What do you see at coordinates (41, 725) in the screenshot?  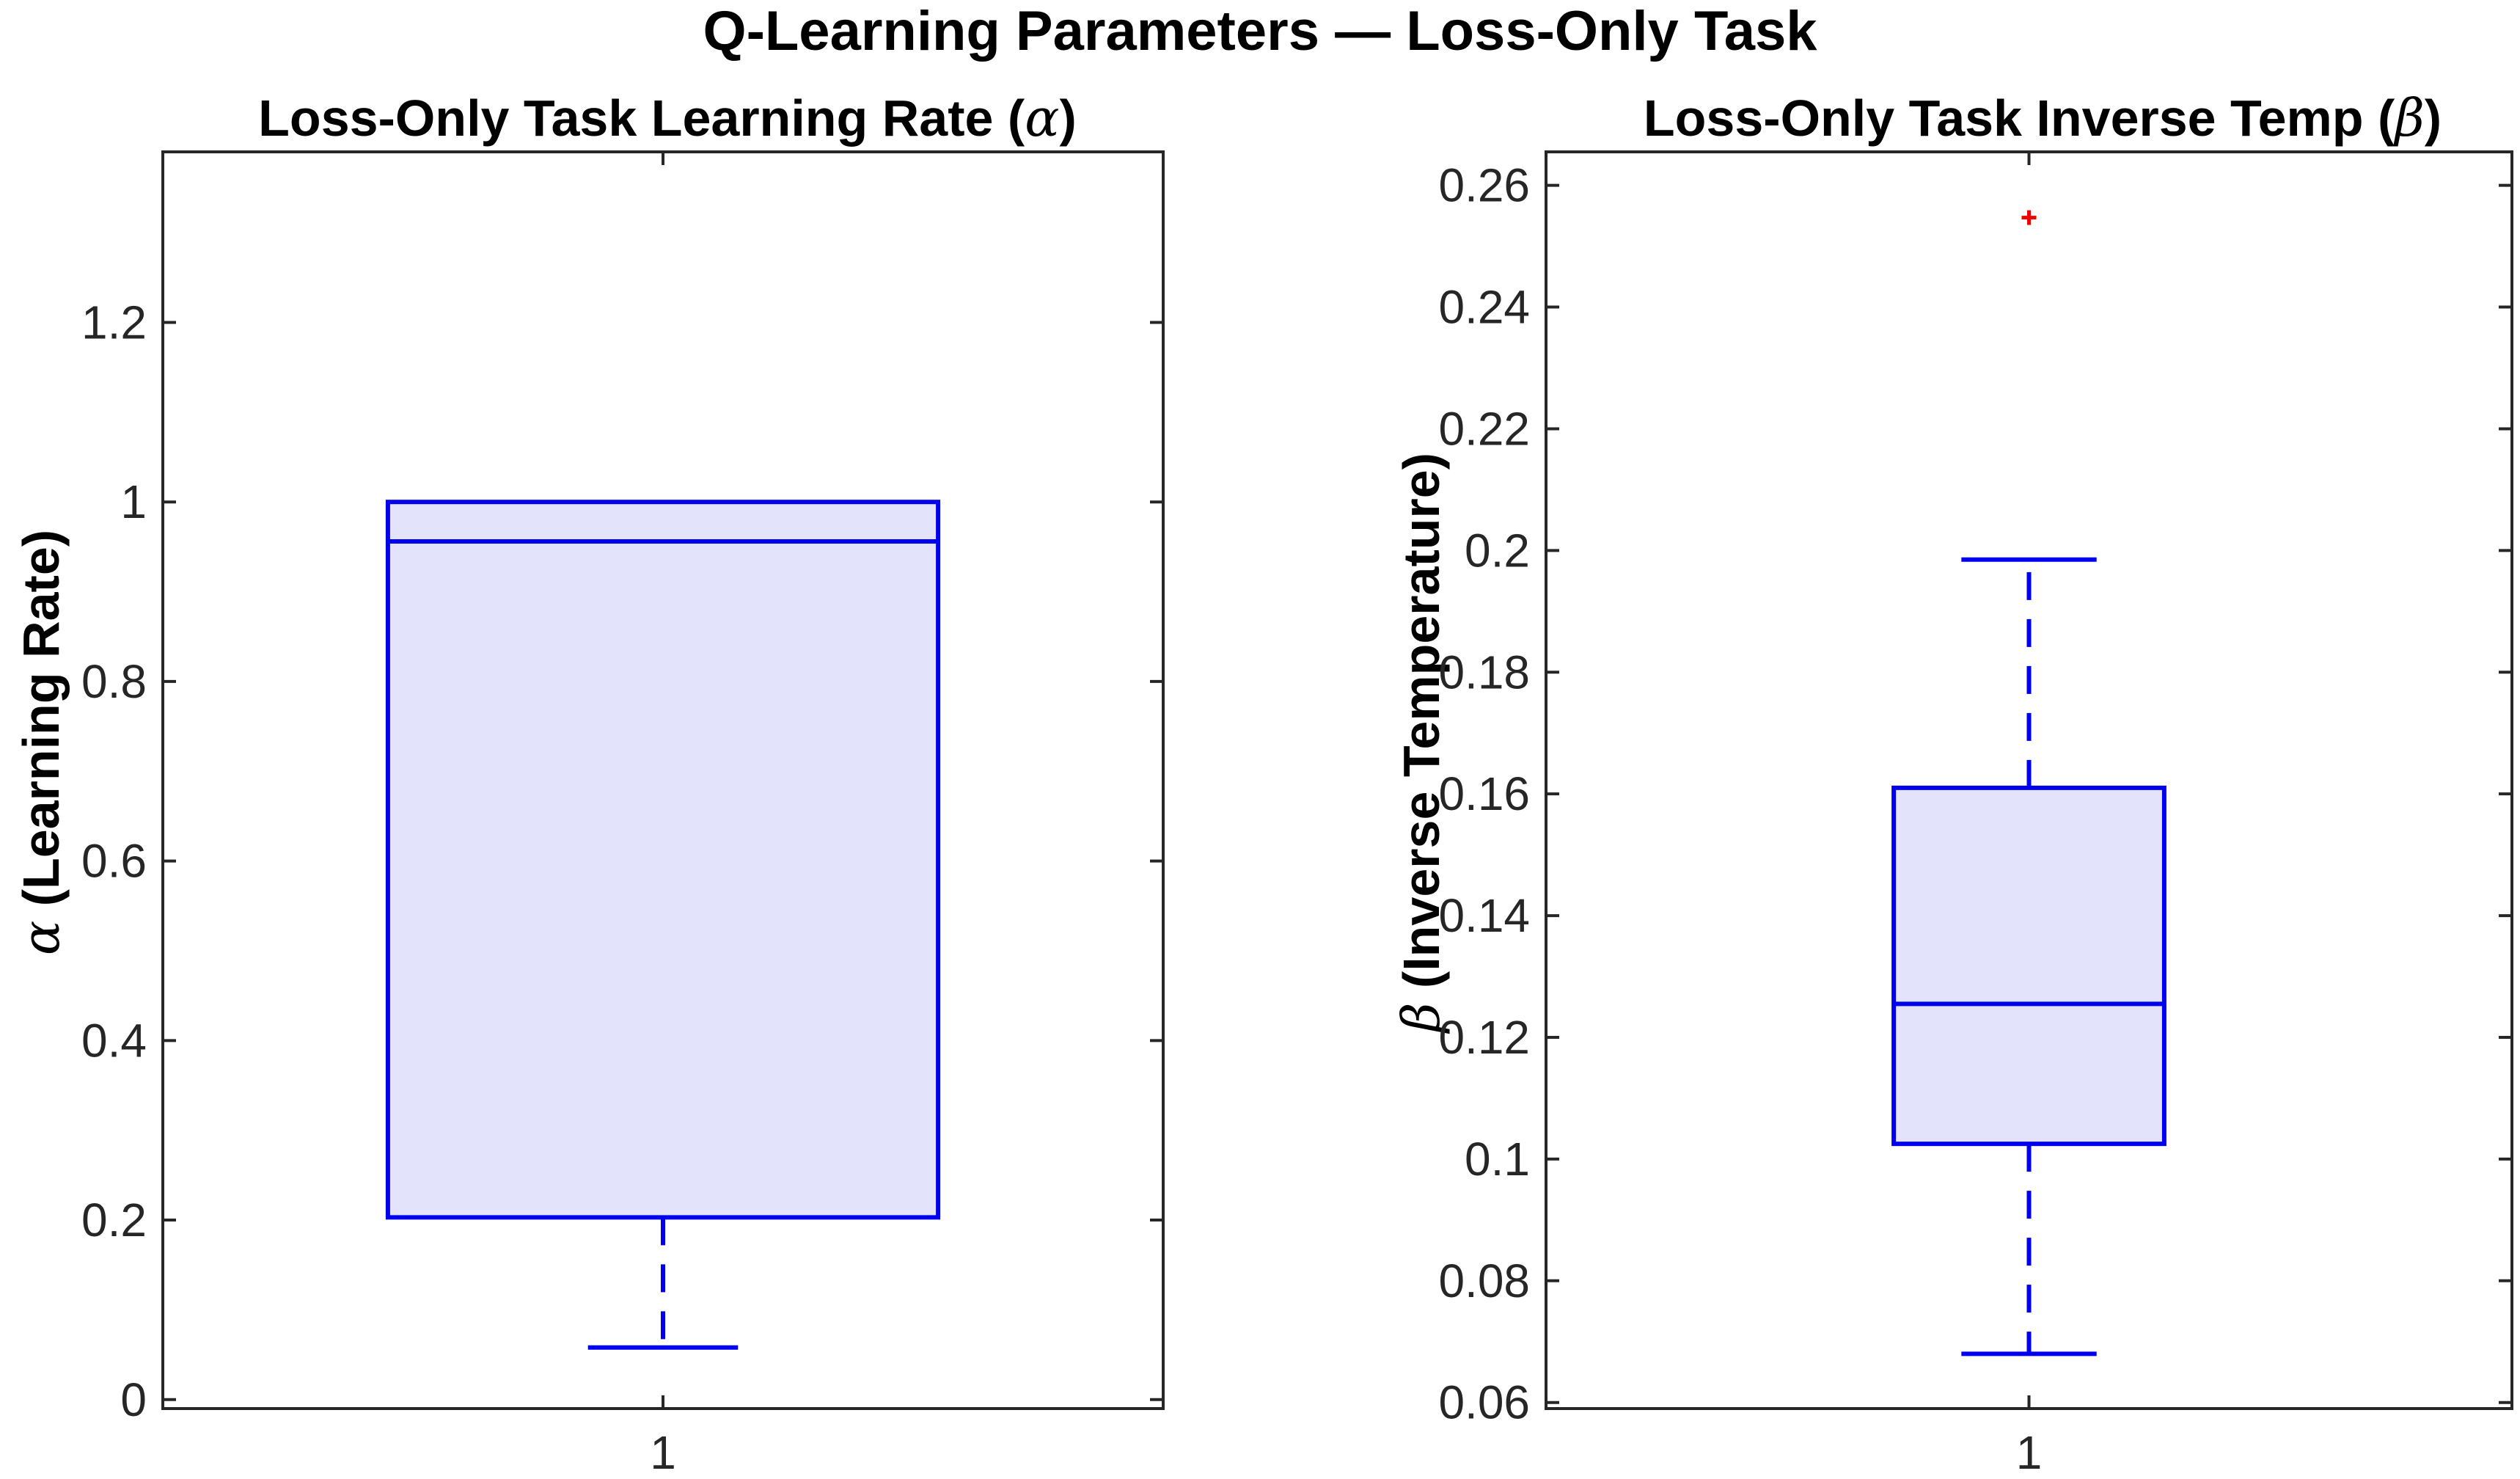 I see `learning-rate-y-axis-text: (Learning Rate)` at bounding box center [41, 725].